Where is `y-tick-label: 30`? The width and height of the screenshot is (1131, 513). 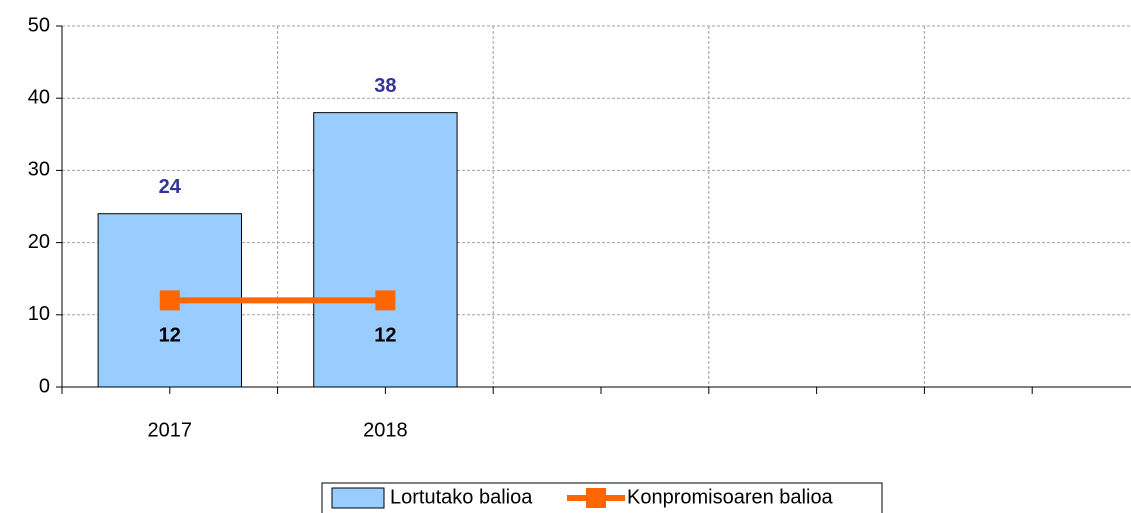 y-tick-label: 30 is located at coordinates (39, 170).